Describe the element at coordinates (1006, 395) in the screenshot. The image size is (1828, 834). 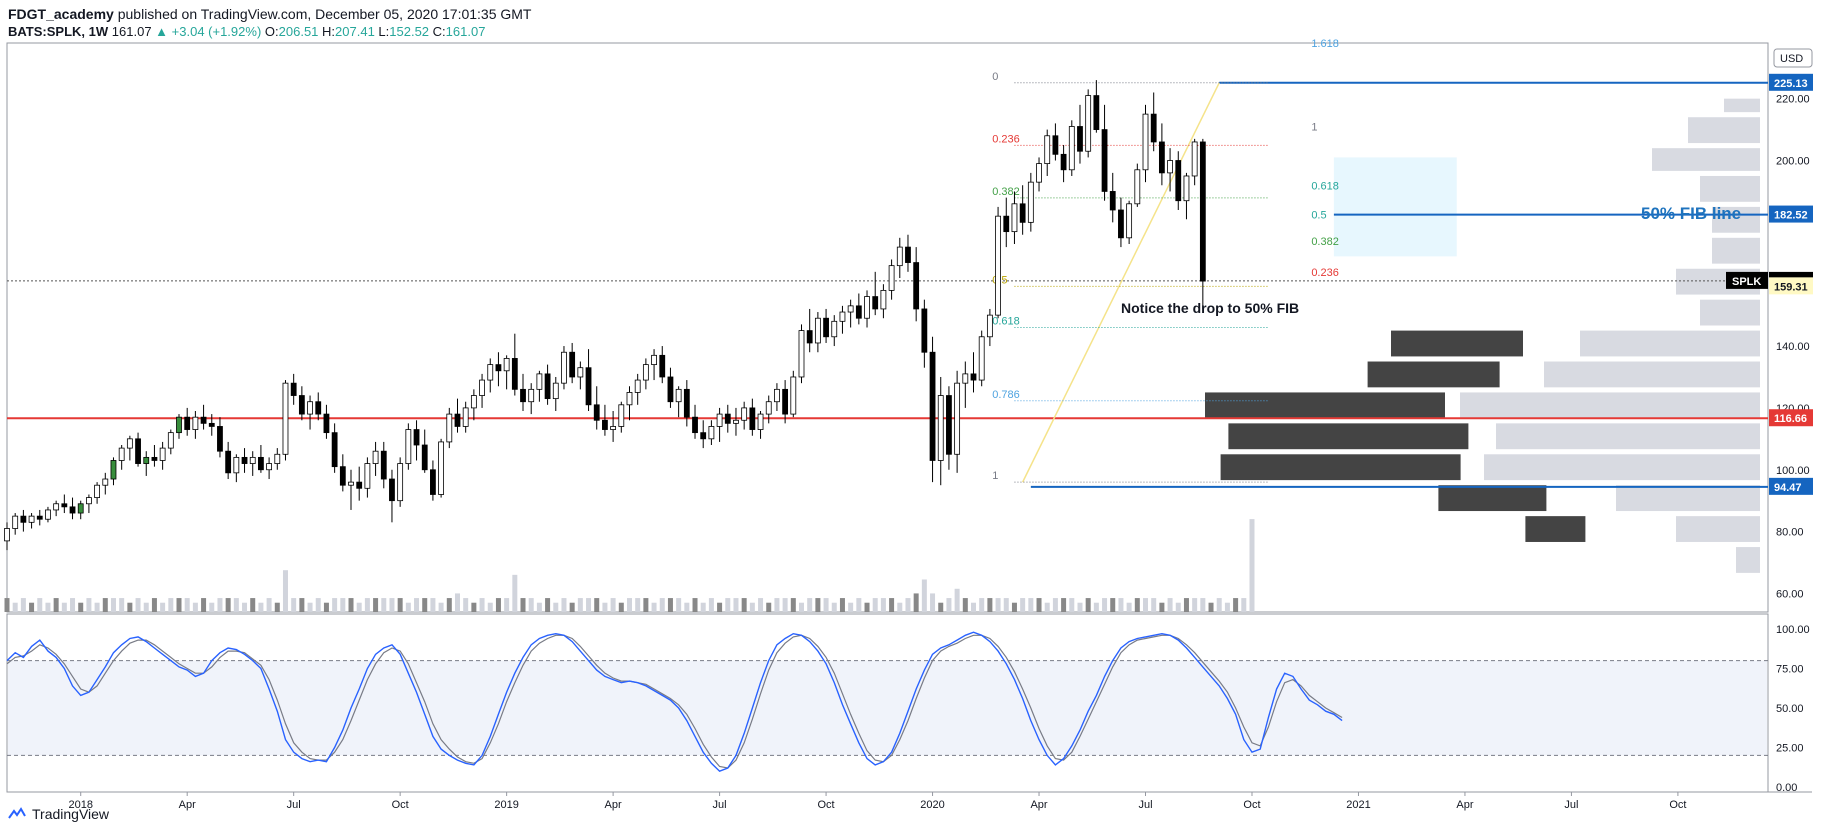
I see `fib-level-label: 0.786` at that location.